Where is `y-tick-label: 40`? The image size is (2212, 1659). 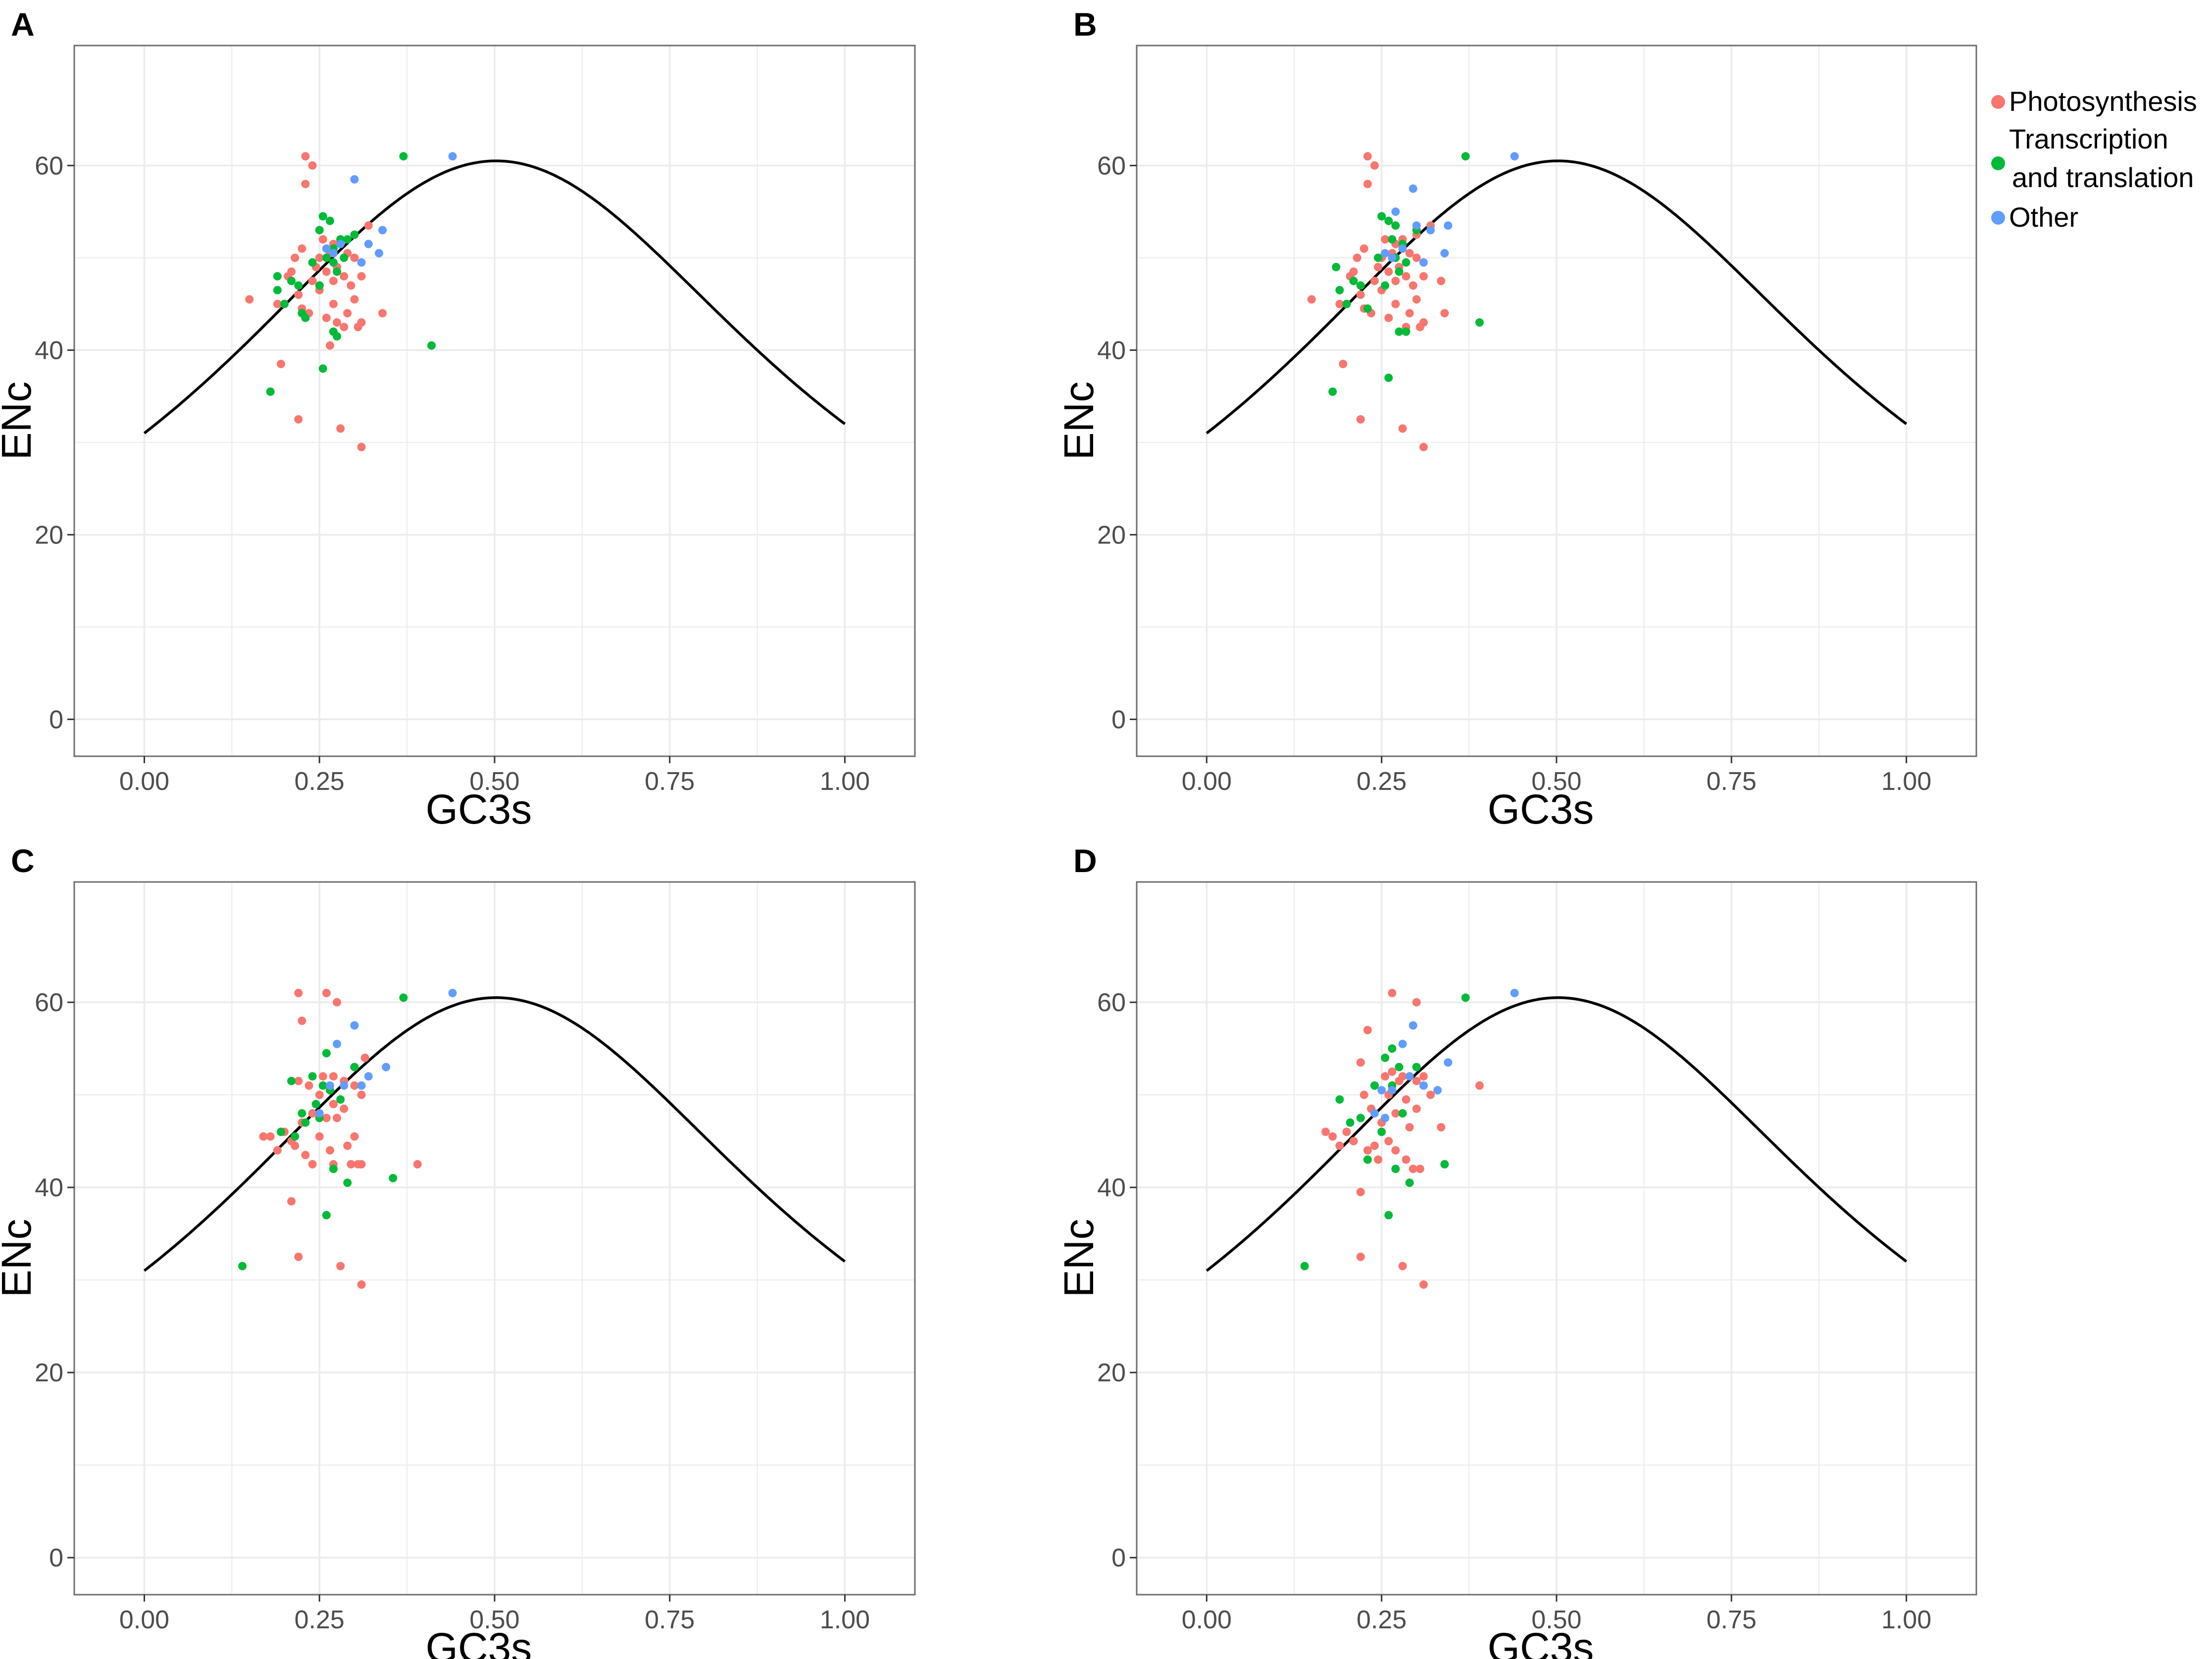 y-tick-label: 40 is located at coordinates (49, 1187).